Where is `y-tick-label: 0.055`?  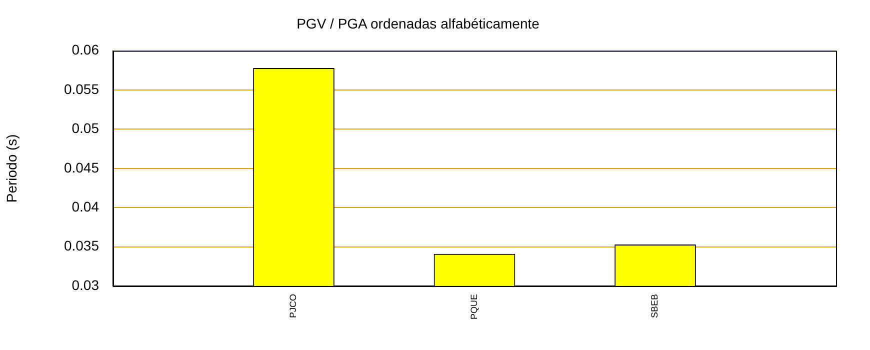
y-tick-label: 0.055 is located at coordinates (82, 88).